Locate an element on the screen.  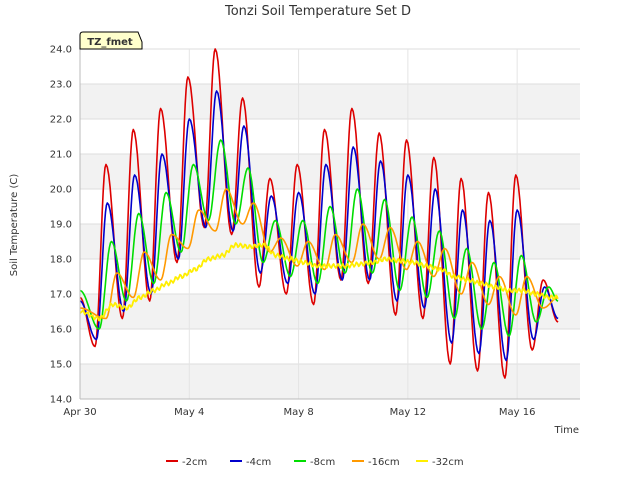
y-tick-label: 23.0 is located at coordinates (61, 85).